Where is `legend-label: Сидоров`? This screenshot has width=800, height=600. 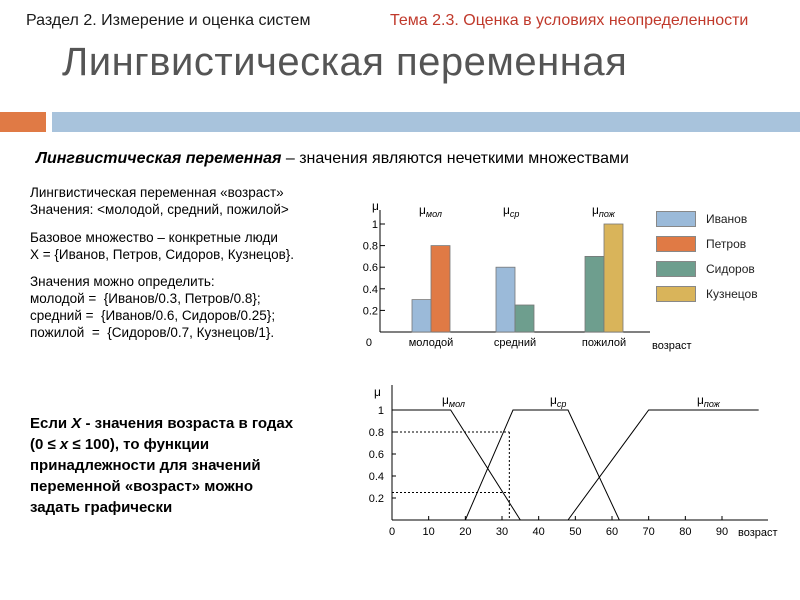 legend-label: Сидоров is located at coordinates (730, 268).